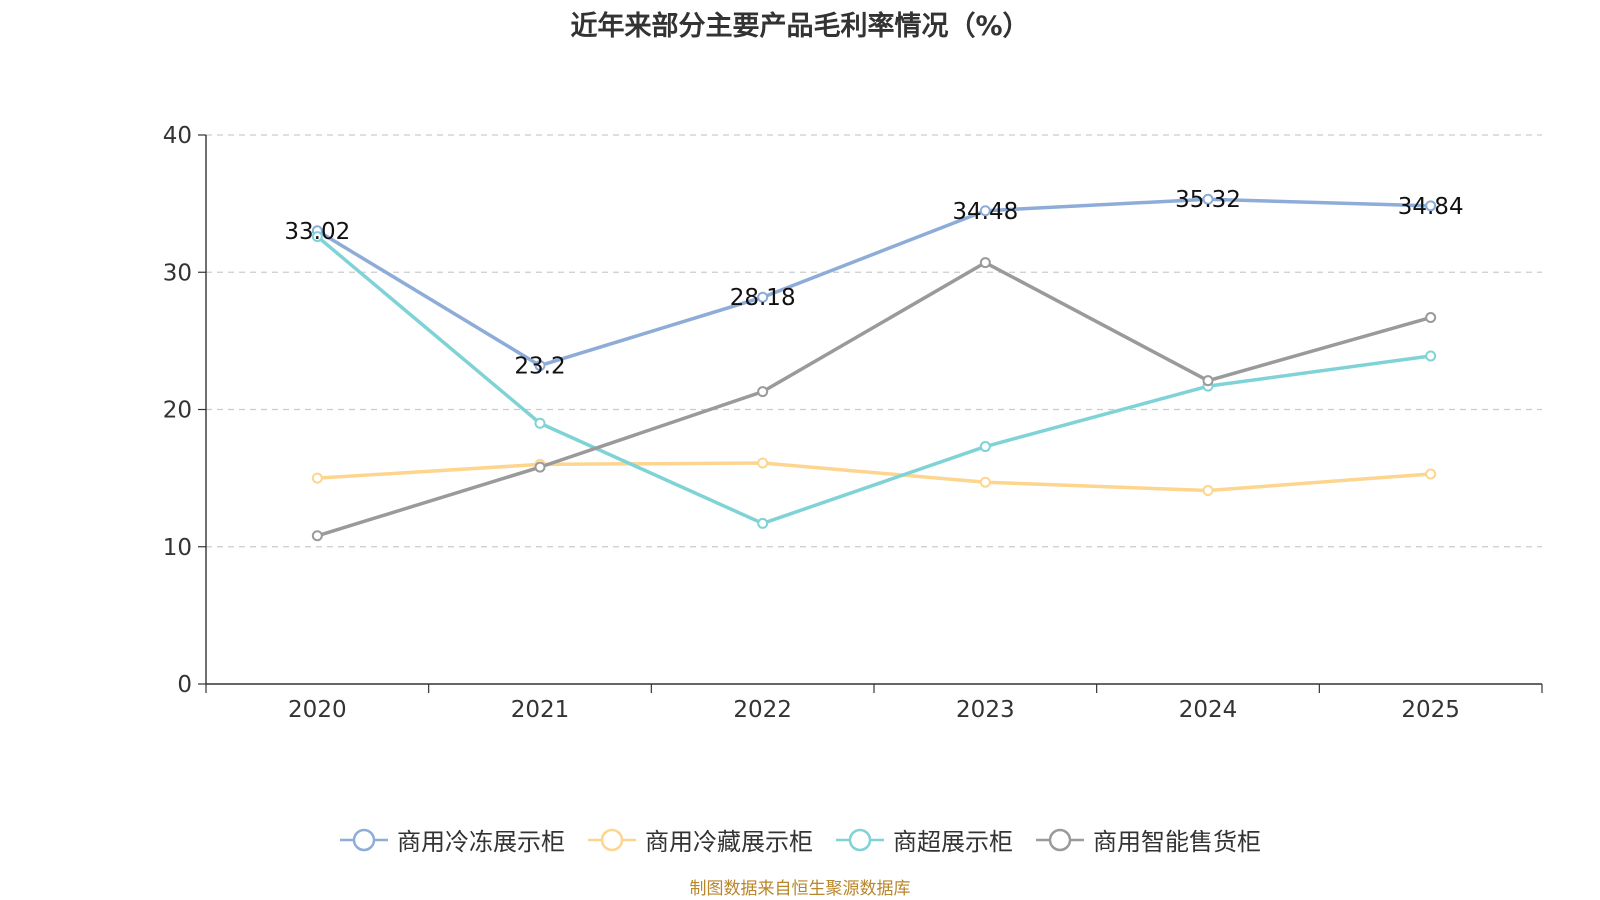 This screenshot has height=900, width=1600. I want to click on x-tick-label: 2021, so click(540, 710).